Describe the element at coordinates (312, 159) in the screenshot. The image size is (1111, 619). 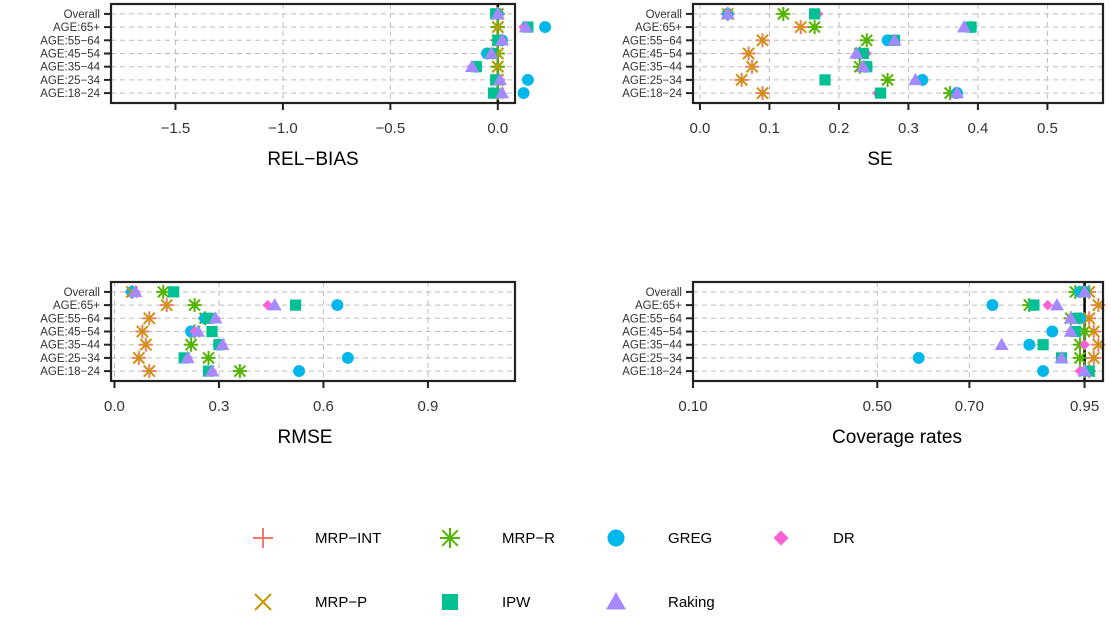
I see `x-axis-title: REL−BIAS` at that location.